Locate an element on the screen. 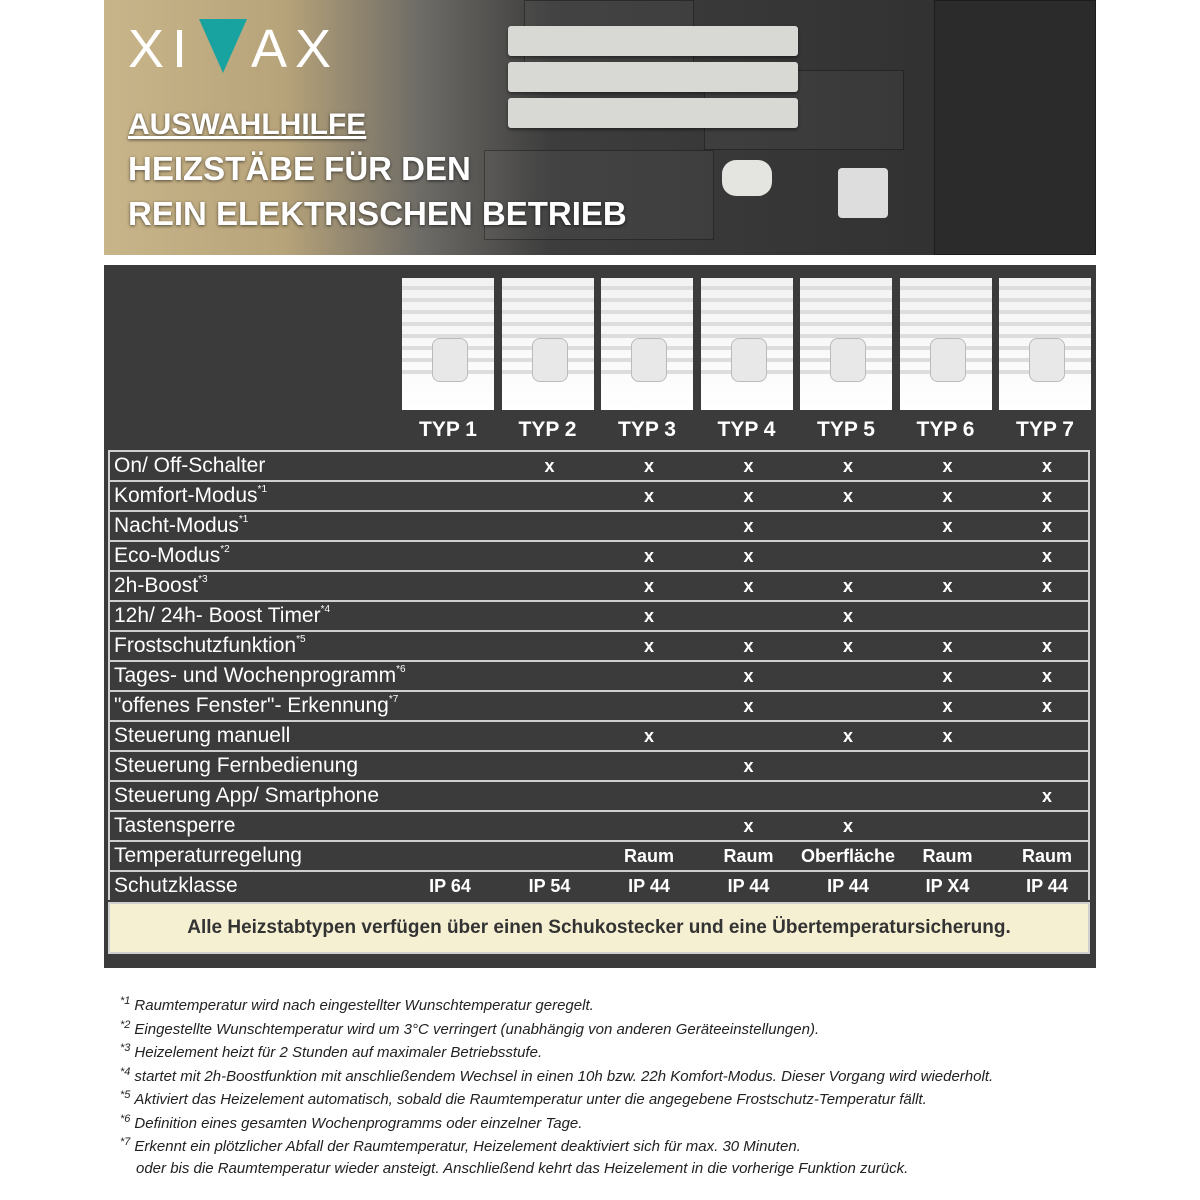  feature-name: On/ Off-Schalter is located at coordinates (190, 465).